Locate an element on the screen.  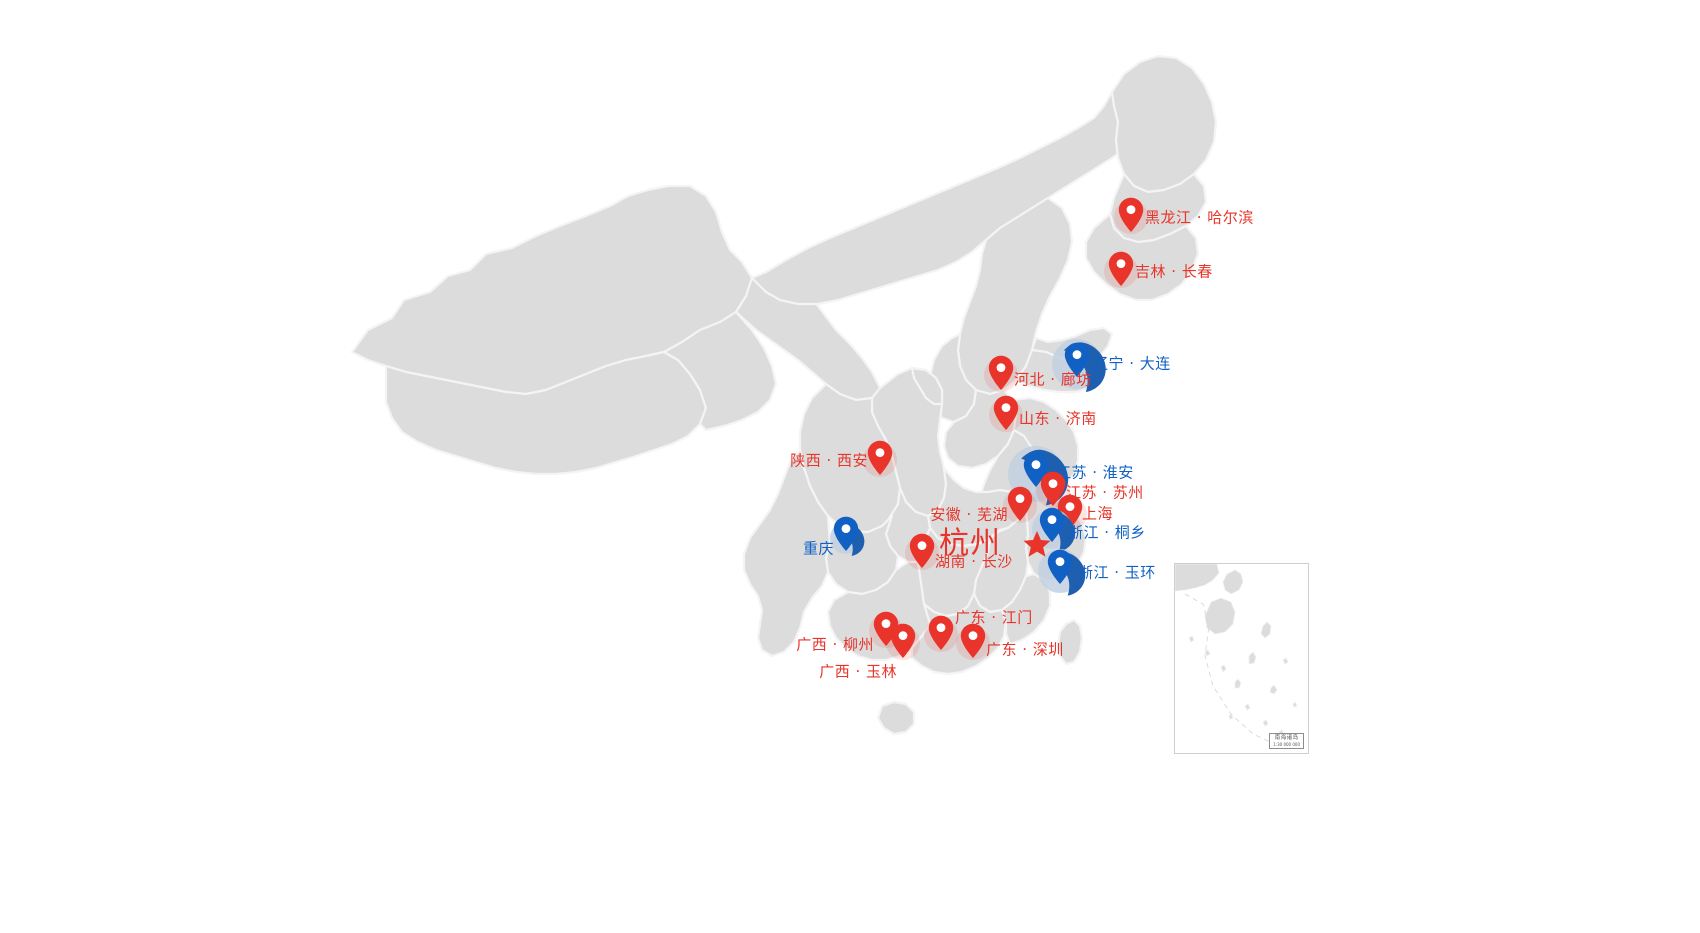
inset-map-shapes is located at coordinates (1241, 658).